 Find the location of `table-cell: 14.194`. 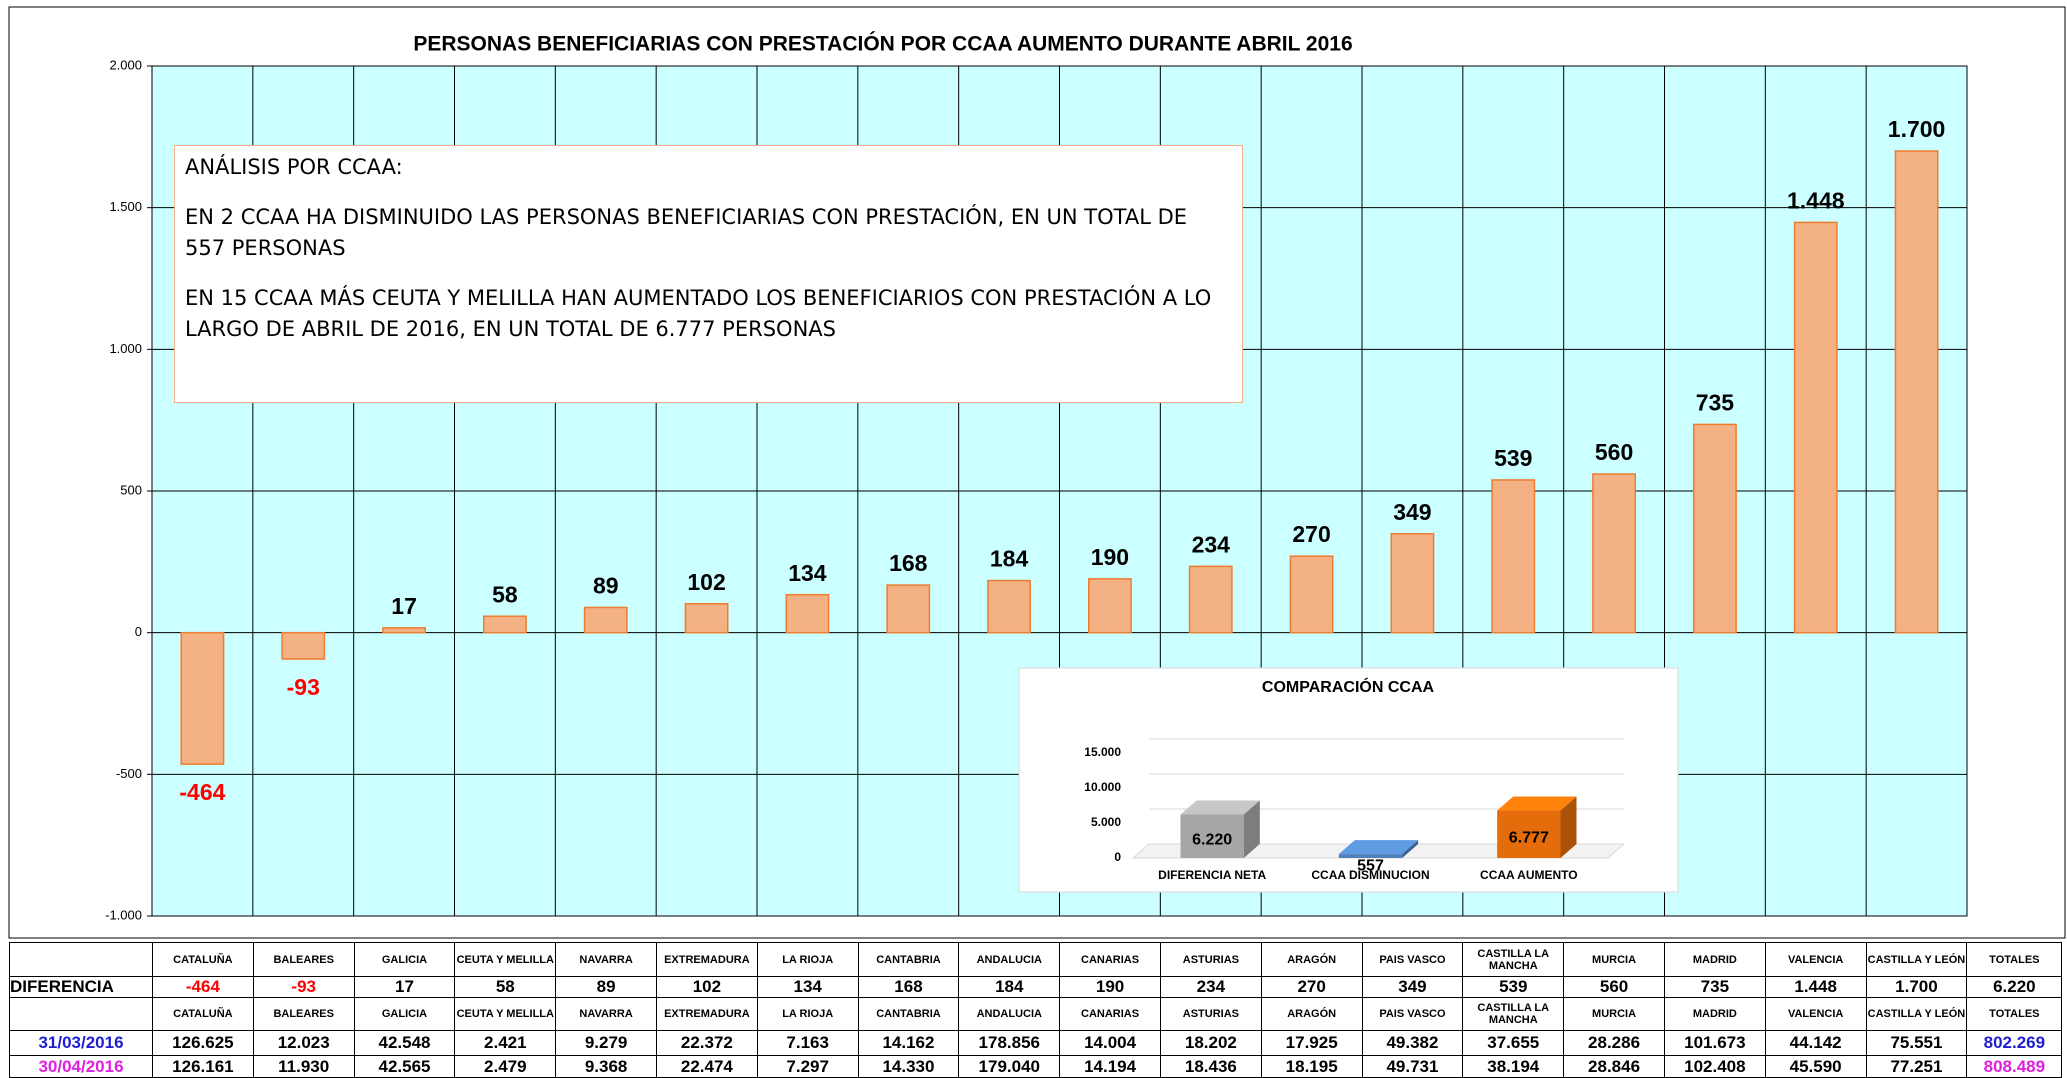

table-cell: 14.194 is located at coordinates (1110, 1066).